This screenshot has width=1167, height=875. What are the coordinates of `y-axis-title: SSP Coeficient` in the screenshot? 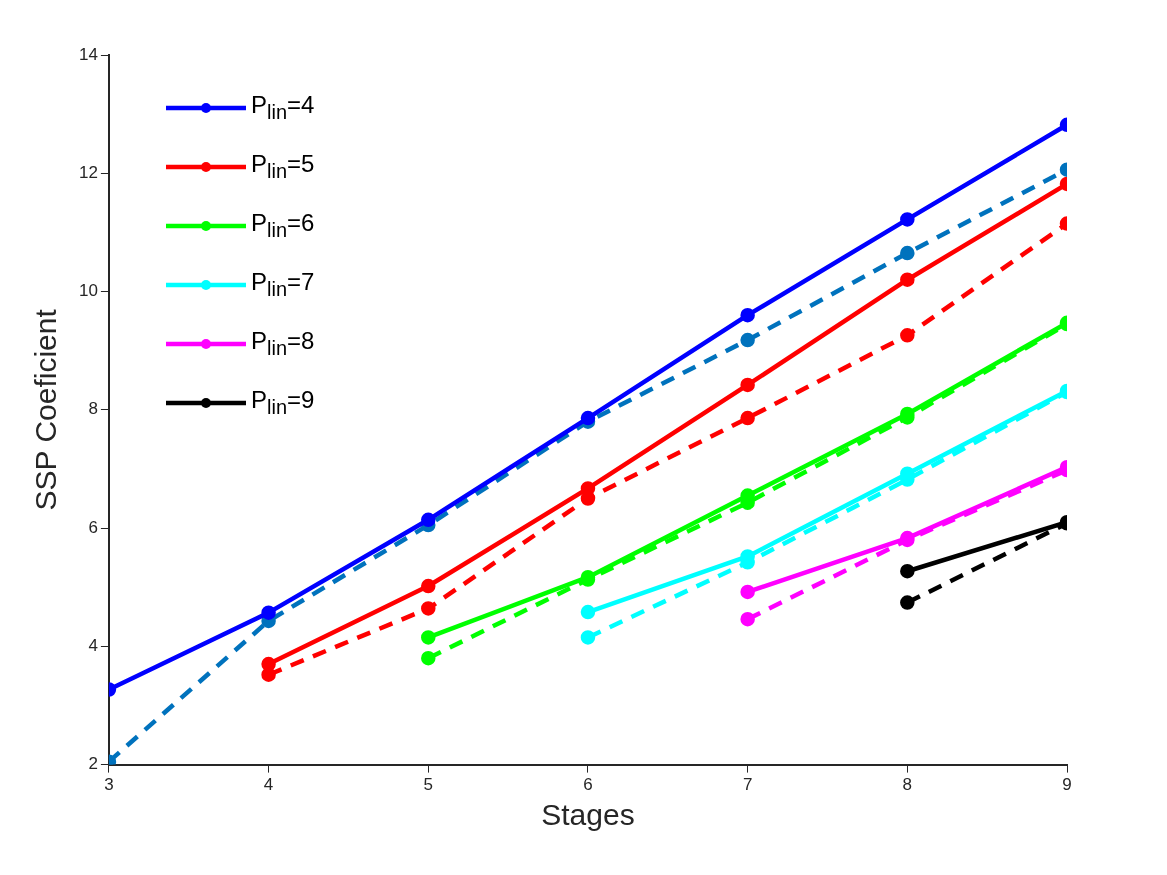 It's located at (46, 409).